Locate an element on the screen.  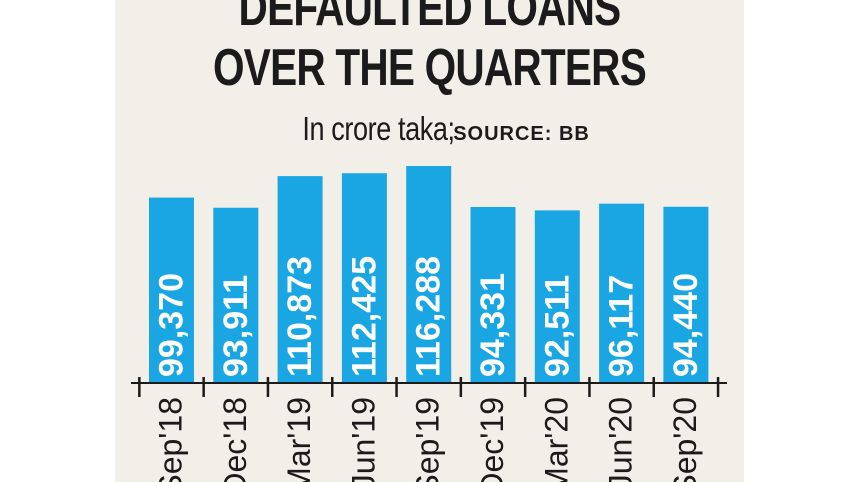
bar-value-label: 112,425 is located at coordinates (364, 316).